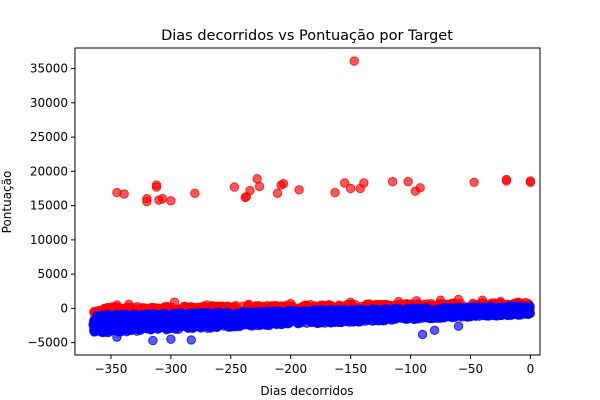 The width and height of the screenshot is (600, 400). Describe the element at coordinates (52, 274) in the screenshot. I see `y-tick-label: 5000` at that location.